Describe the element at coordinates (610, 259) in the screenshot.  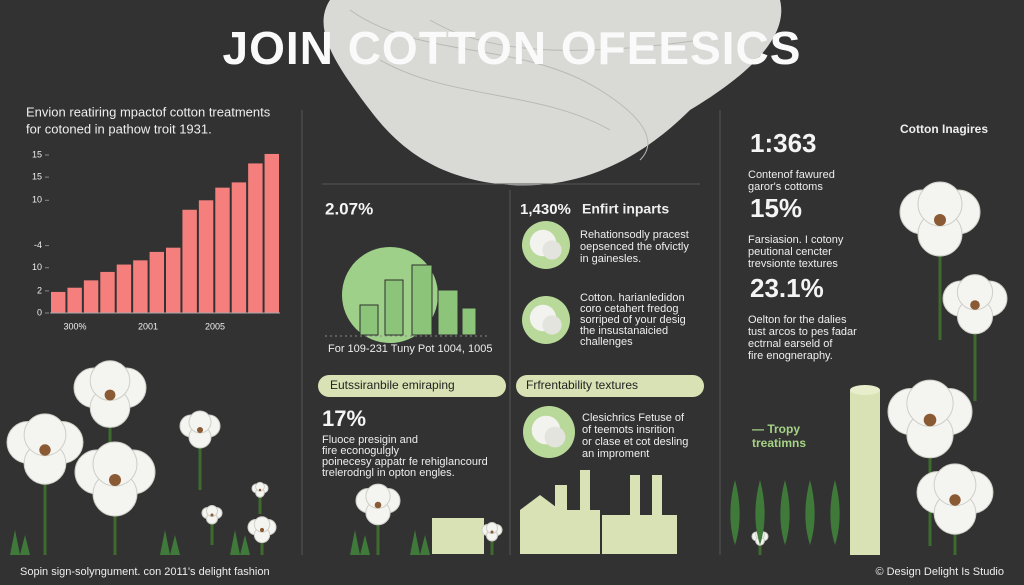
I see `text-line: in gainesles.` at that location.